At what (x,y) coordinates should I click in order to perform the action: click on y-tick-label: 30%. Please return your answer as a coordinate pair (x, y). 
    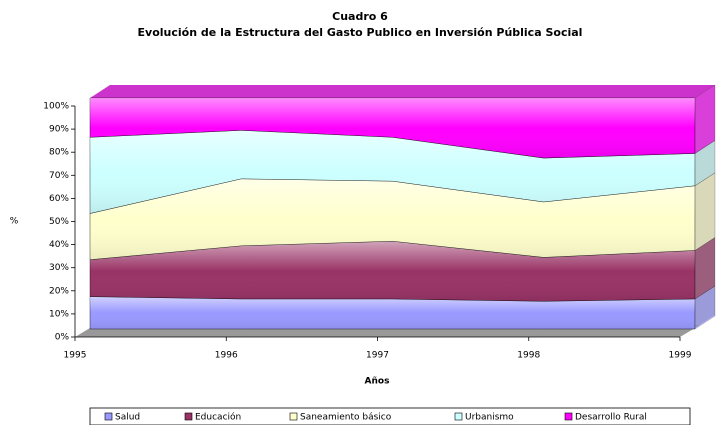
    Looking at the image, I should click on (59, 268).